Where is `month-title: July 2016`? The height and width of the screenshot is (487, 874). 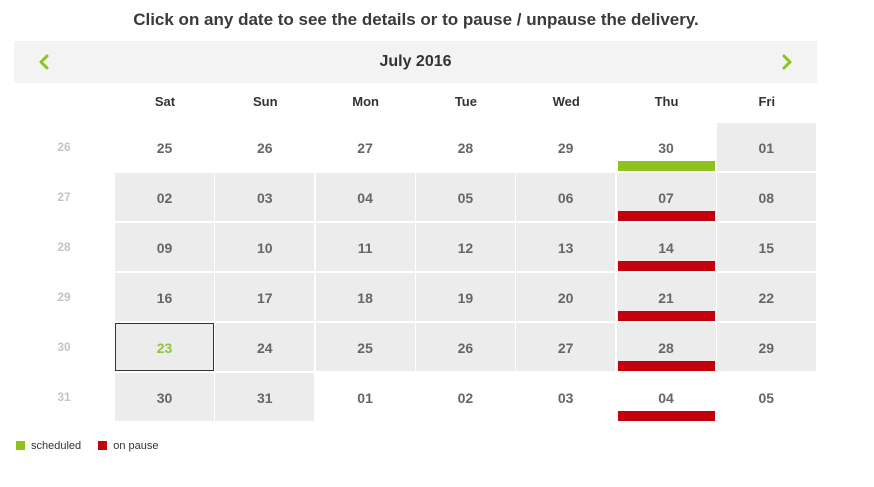
month-title: July 2016 is located at coordinates (415, 61).